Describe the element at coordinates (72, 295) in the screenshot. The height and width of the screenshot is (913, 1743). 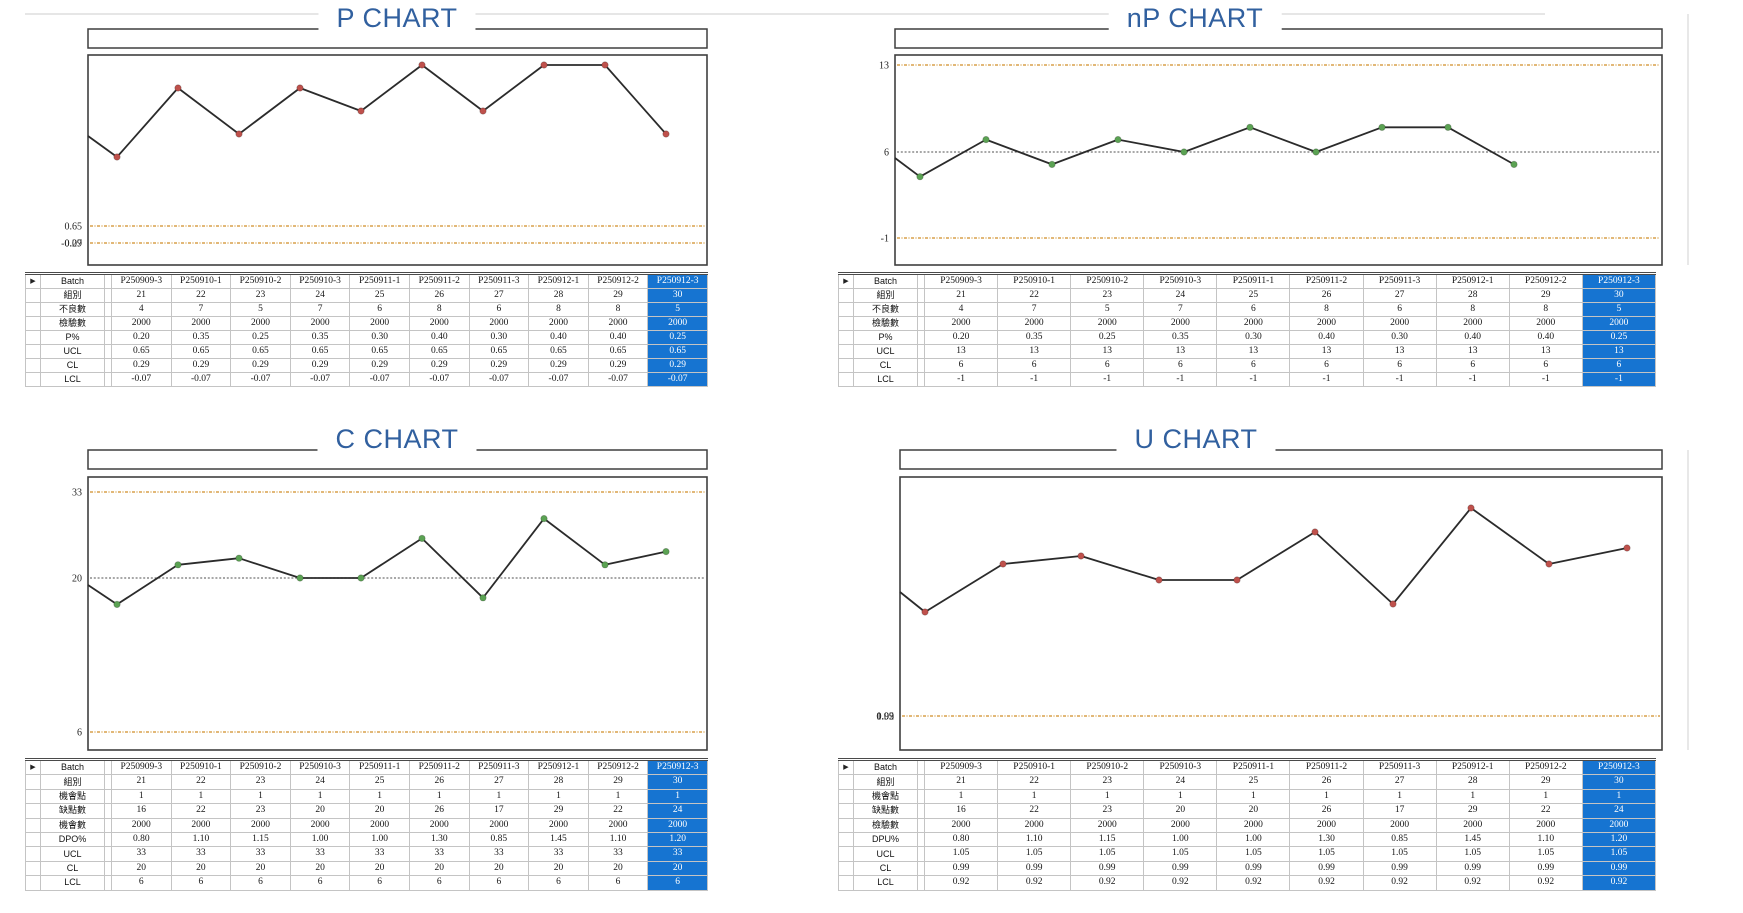
I see `row-label-cell: 組別` at that location.